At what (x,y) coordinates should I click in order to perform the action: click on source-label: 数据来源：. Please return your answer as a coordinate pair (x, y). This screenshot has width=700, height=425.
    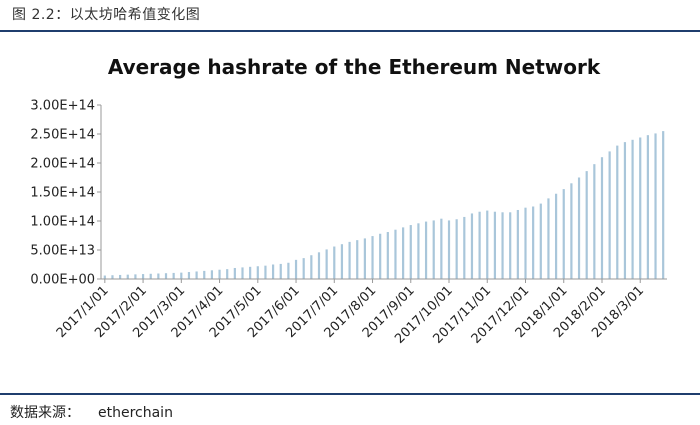
    Looking at the image, I should click on (45, 413).